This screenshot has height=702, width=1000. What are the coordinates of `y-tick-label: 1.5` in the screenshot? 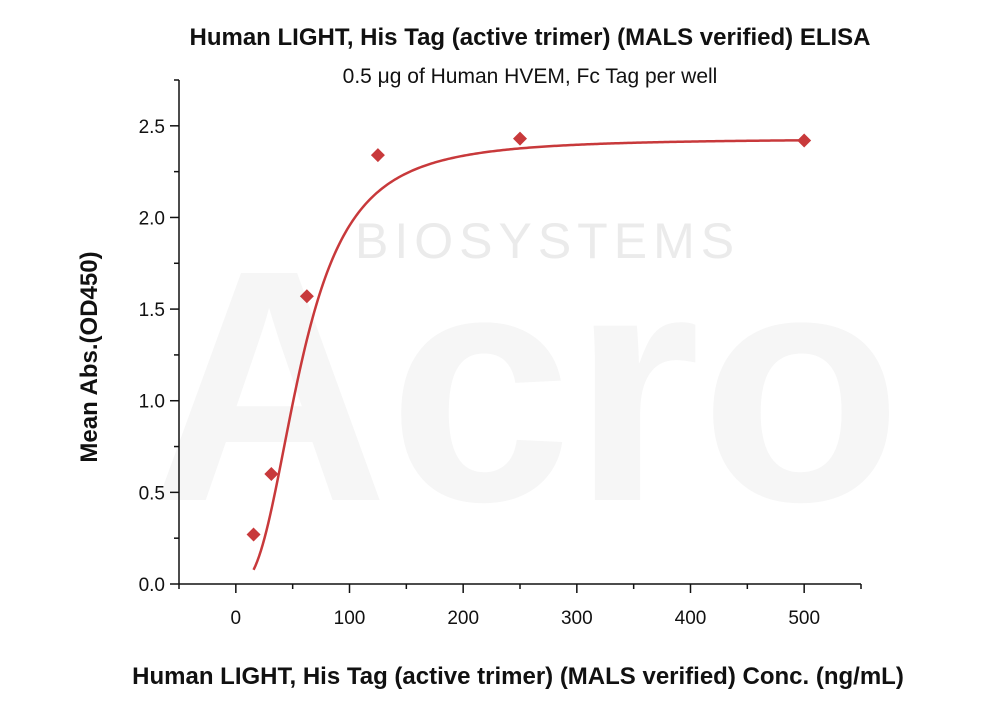 It's located at (152, 310).